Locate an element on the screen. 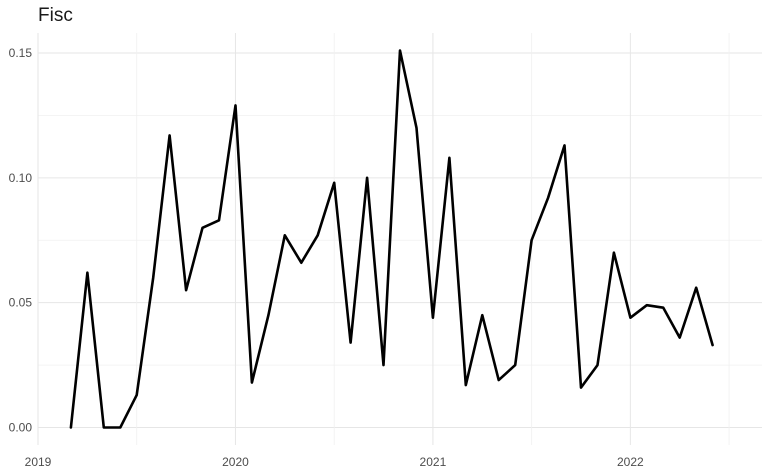 Image resolution: width=770 pixels, height=475 pixels. y-tick-label: 0.10 is located at coordinates (21, 178).